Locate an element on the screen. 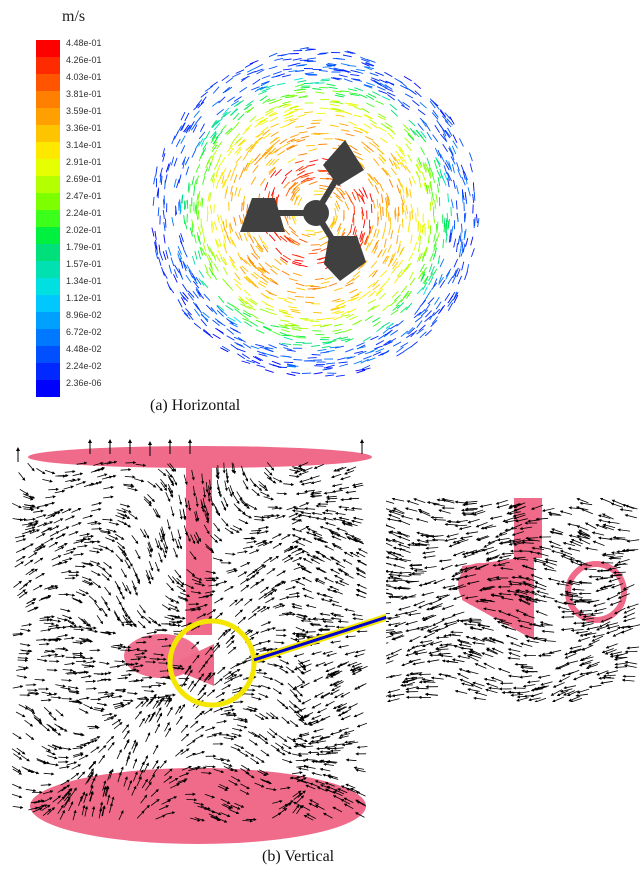 The height and width of the screenshot is (879, 642). colorbar-tick-label: 3.59e-01 is located at coordinates (84, 111).